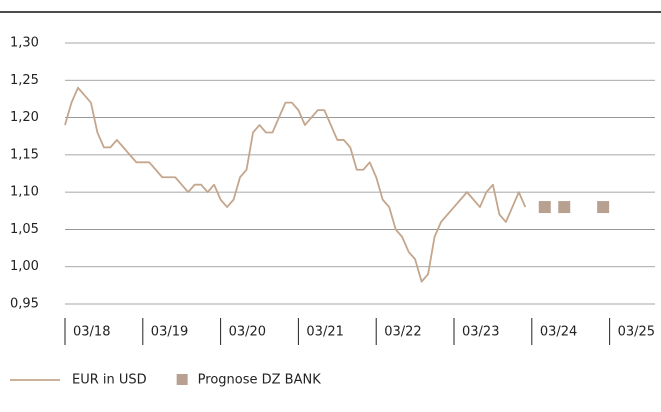 The height and width of the screenshot is (412, 661). I want to click on y-tick-label: 1,25, so click(24, 80).